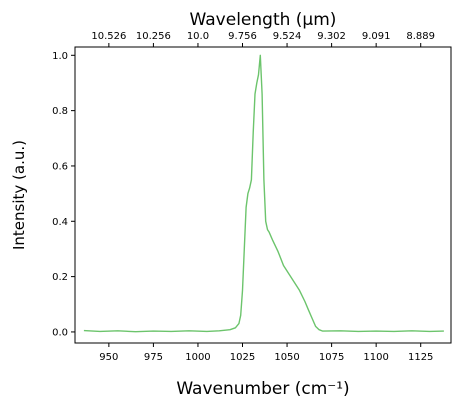  Describe the element at coordinates (153, 357) in the screenshot. I see `x-tick-label: 975` at that location.